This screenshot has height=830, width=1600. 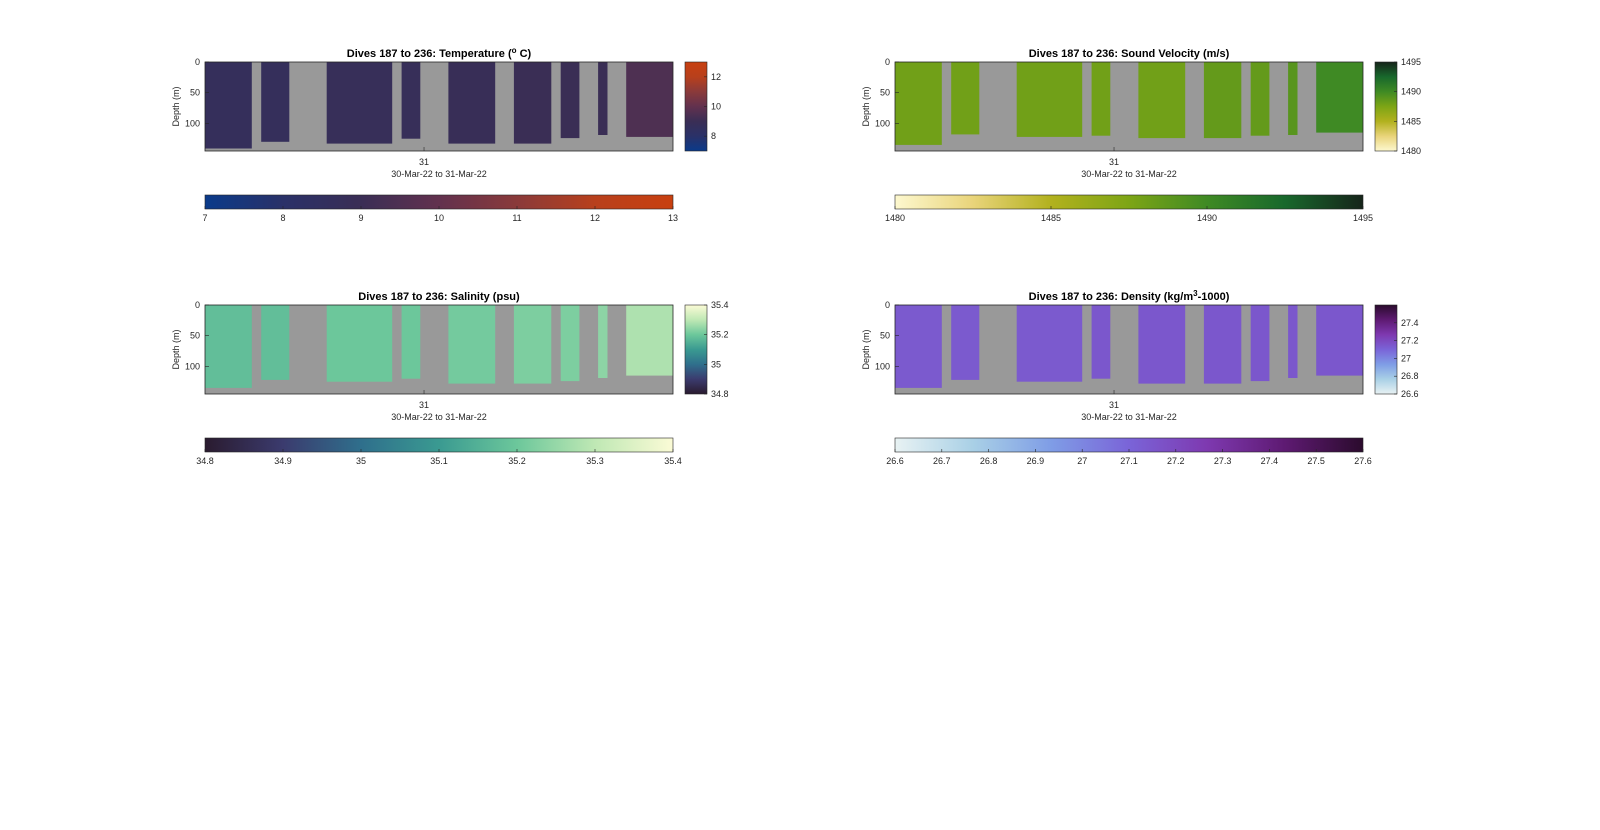 What do you see at coordinates (1410, 376) in the screenshot?
I see `side-colorbar-label: 26.8` at bounding box center [1410, 376].